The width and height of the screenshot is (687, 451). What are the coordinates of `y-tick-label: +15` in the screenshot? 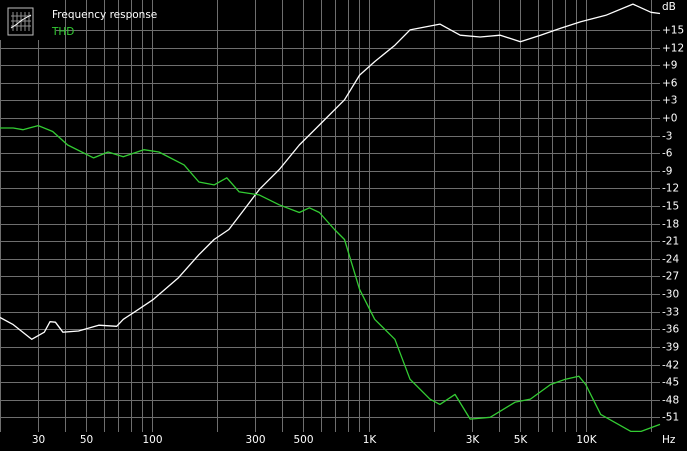 It's located at (673, 31).